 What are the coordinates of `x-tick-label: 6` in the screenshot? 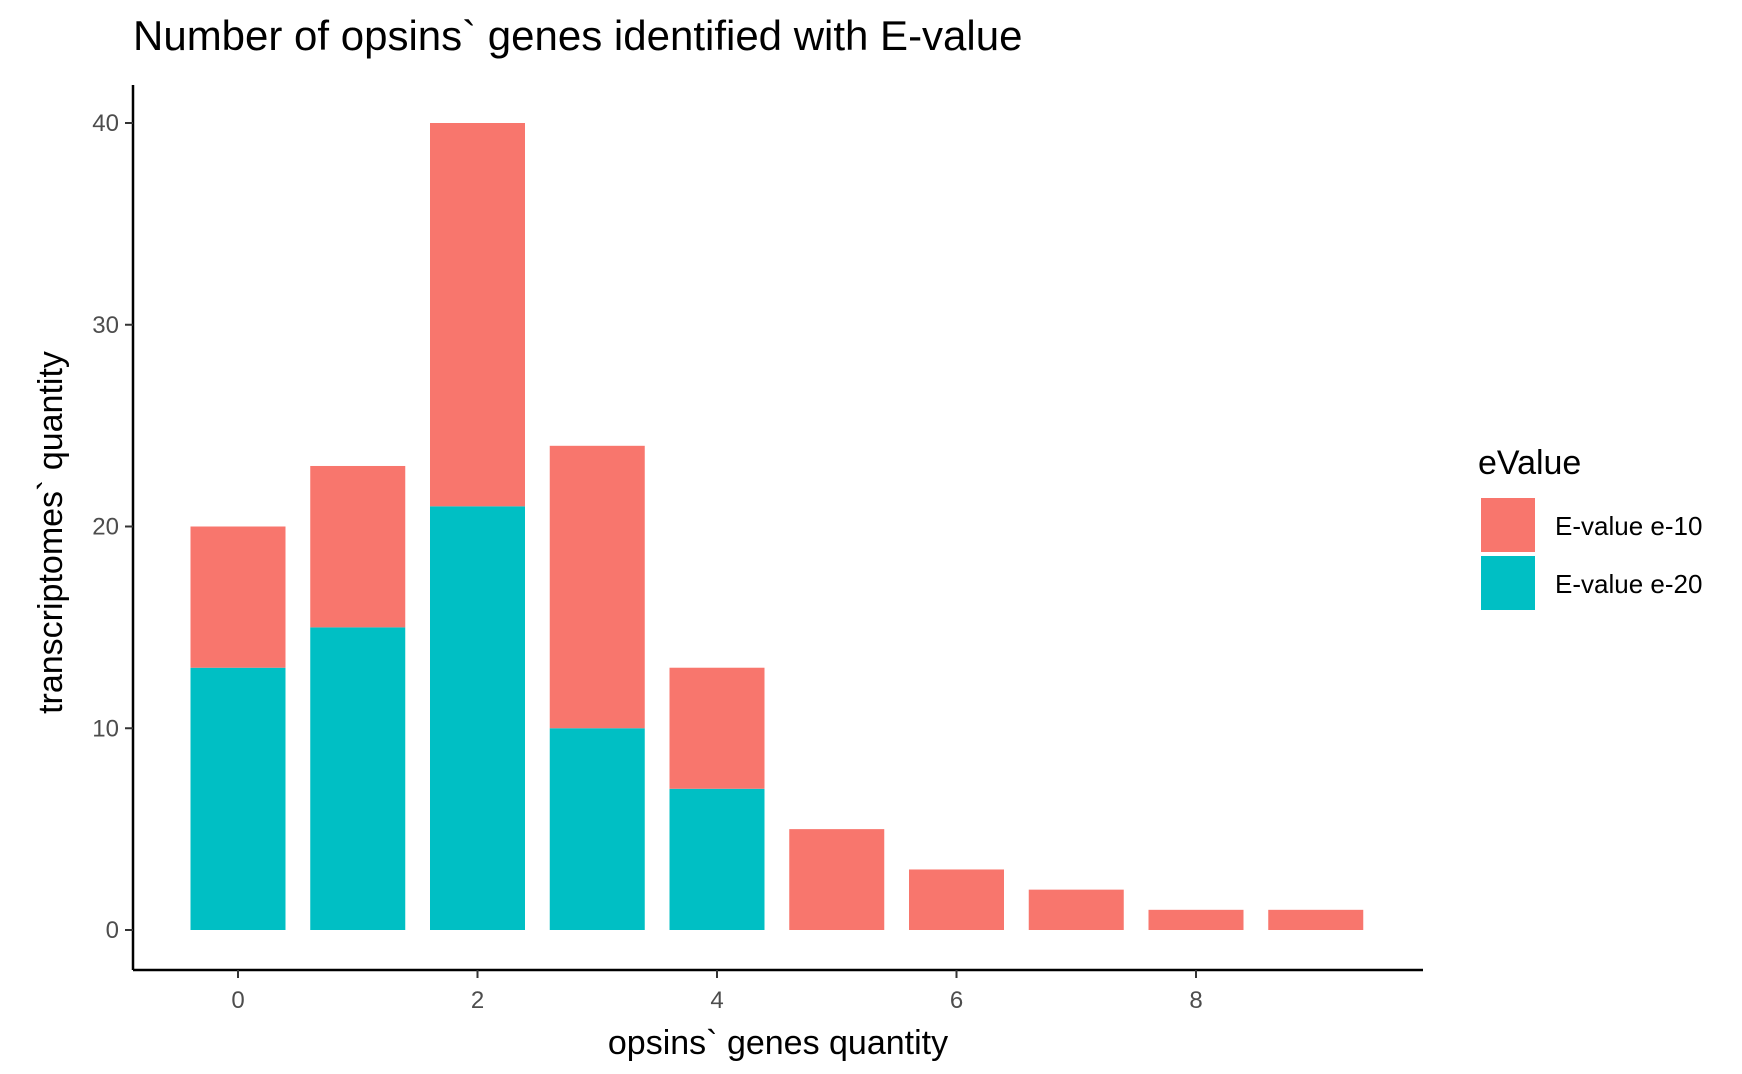 It's located at (956, 1000).